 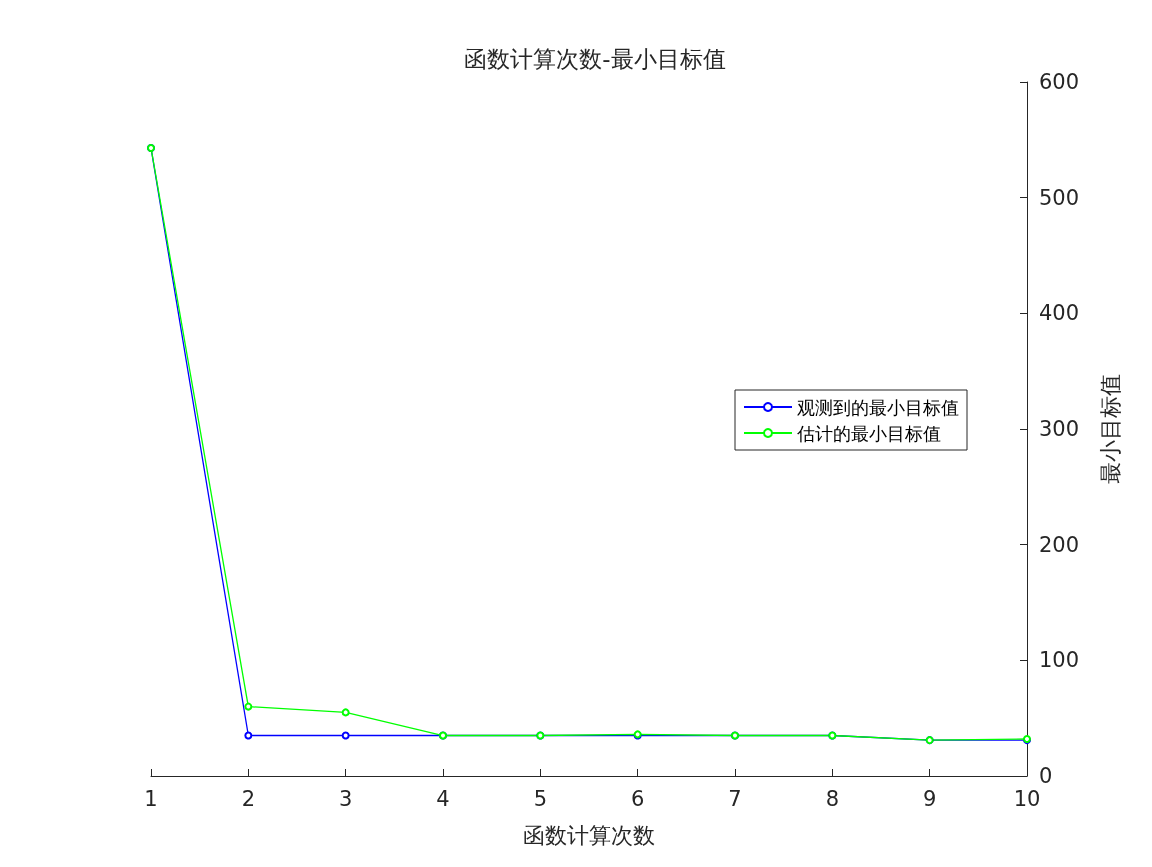 I want to click on y-tick-label: 400, so click(x=1059, y=313).